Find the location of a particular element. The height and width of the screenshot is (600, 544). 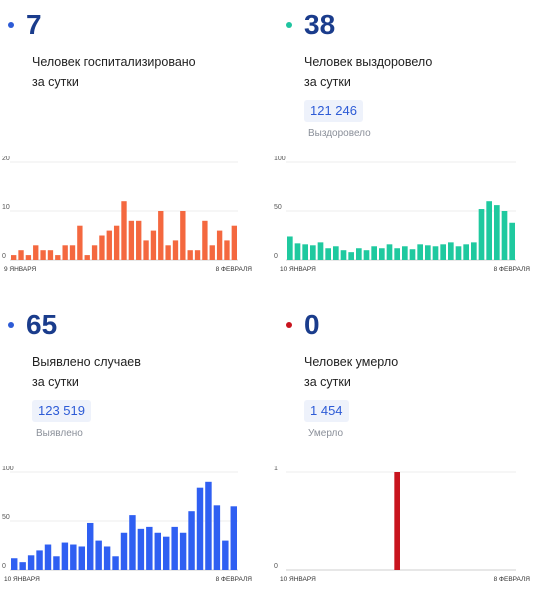

hospitalized-description: Человек госпитализировано за сутки is located at coordinates (142, 72).